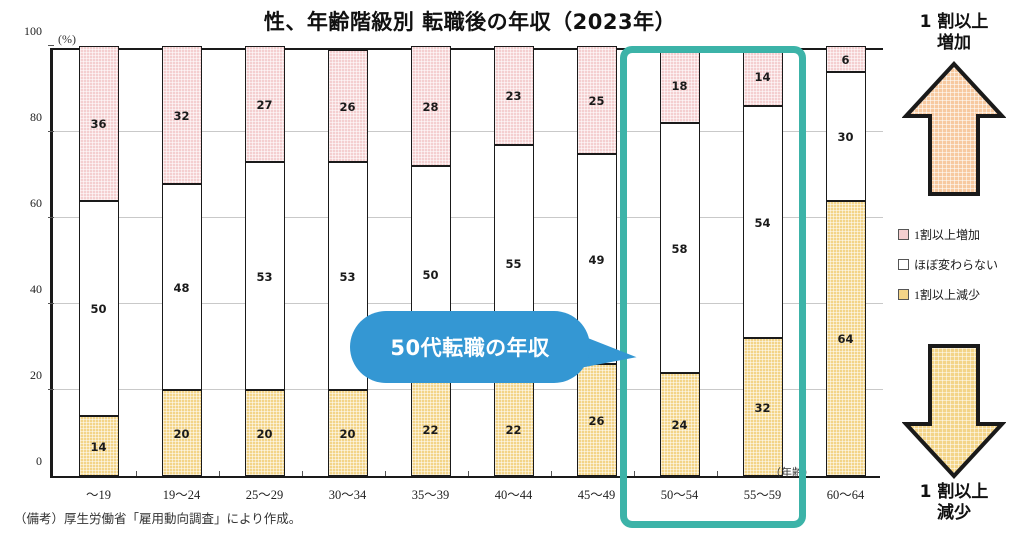 Image resolution: width=1024 pixels, height=538 pixels. I want to click on bar-segment: 48, so click(181, 286).